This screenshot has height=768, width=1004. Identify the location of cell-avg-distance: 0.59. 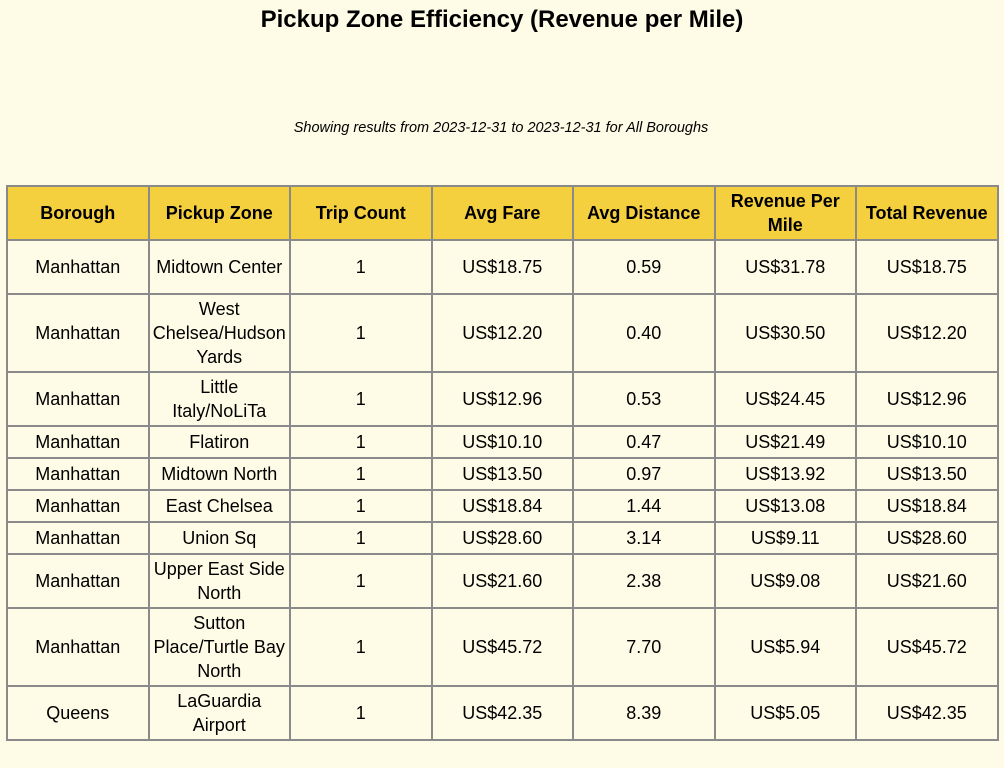
(644, 267).